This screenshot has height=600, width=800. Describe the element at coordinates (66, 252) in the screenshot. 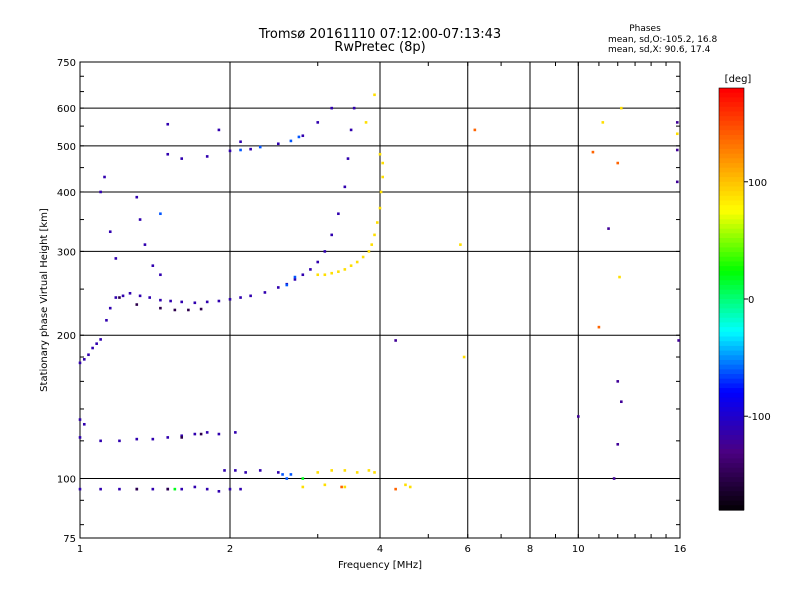

I see `y-tick-label: 300` at that location.